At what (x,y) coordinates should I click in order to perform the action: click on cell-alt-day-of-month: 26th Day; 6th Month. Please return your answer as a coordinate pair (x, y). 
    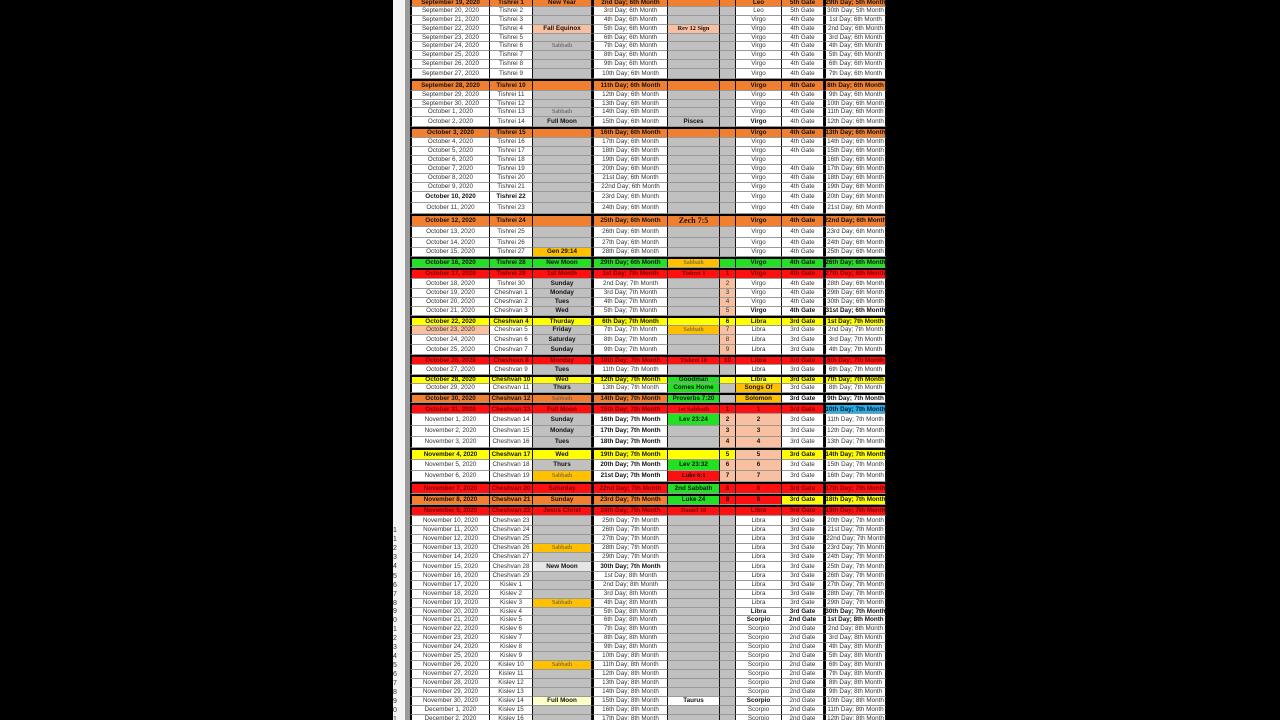
    Looking at the image, I should click on (855, 263).